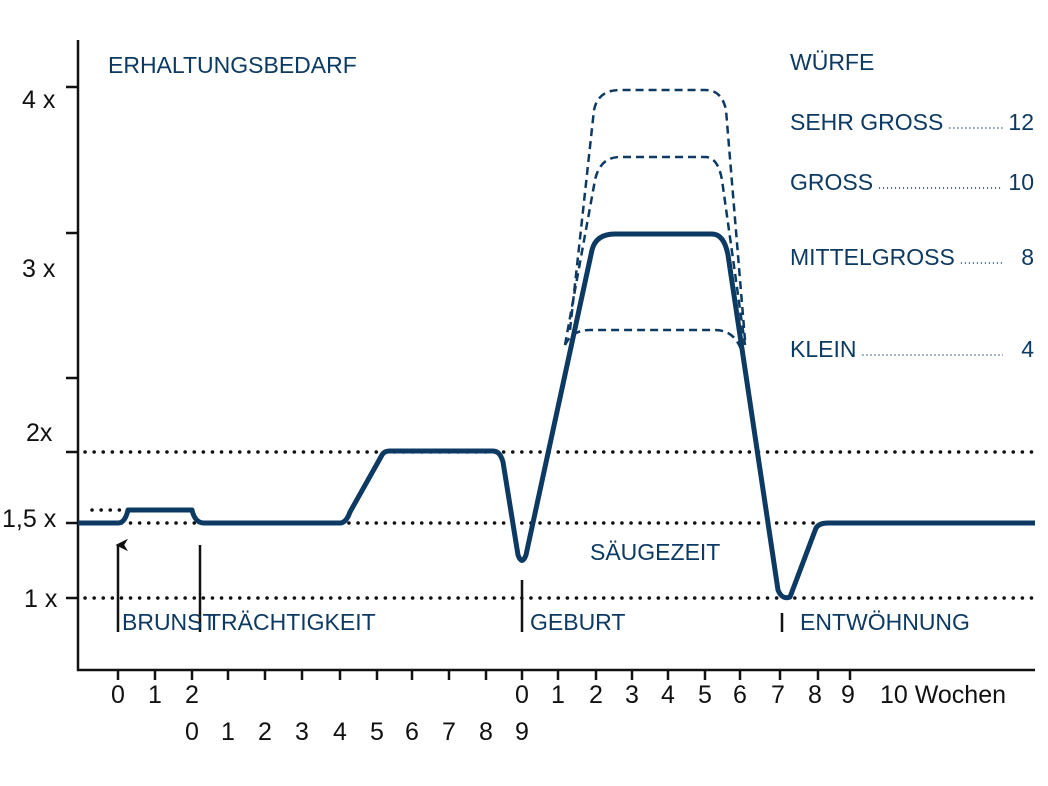 This screenshot has height=786, width=1048. Describe the element at coordinates (1027, 257) in the screenshot. I see `legend-value: 8` at that location.